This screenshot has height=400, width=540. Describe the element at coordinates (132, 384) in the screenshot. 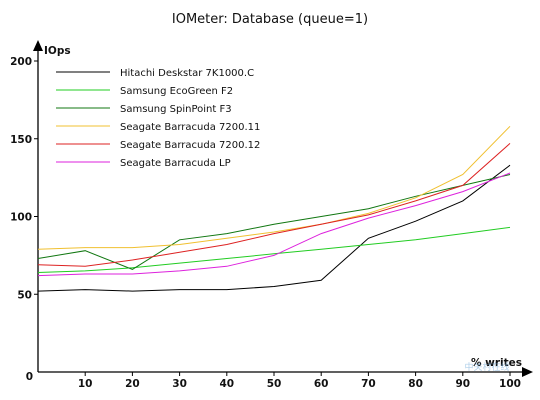

I see `x-tick-label: 20` at that location.